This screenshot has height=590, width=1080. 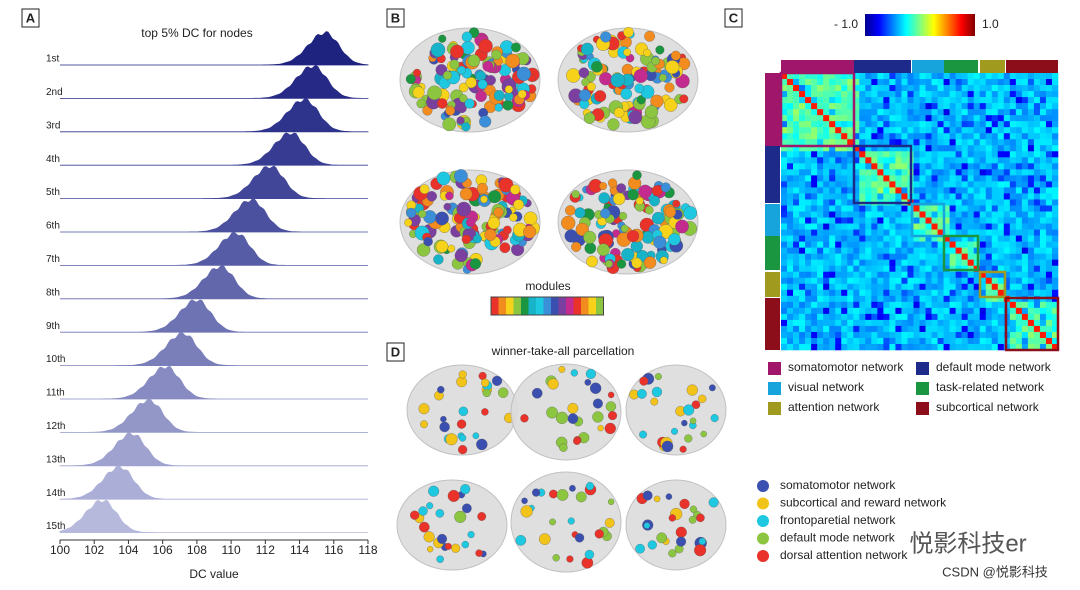 I want to click on row-label: 1st, so click(x=53, y=59).